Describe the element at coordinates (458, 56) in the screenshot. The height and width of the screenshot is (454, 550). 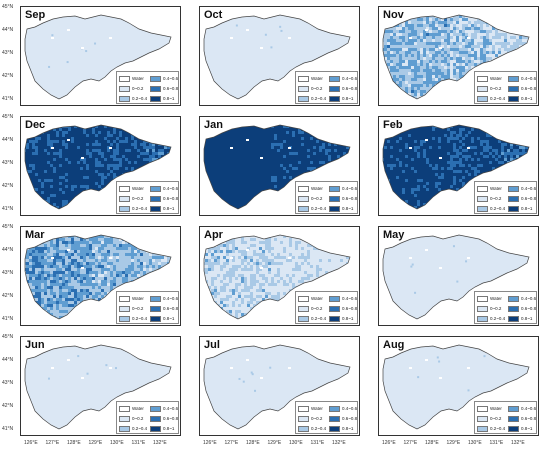
I see `map-panel-nov: Nov Water 0~0.2 0.2~0.4 0.4~0.6 0.6~0.8 0.8~1` at that location.